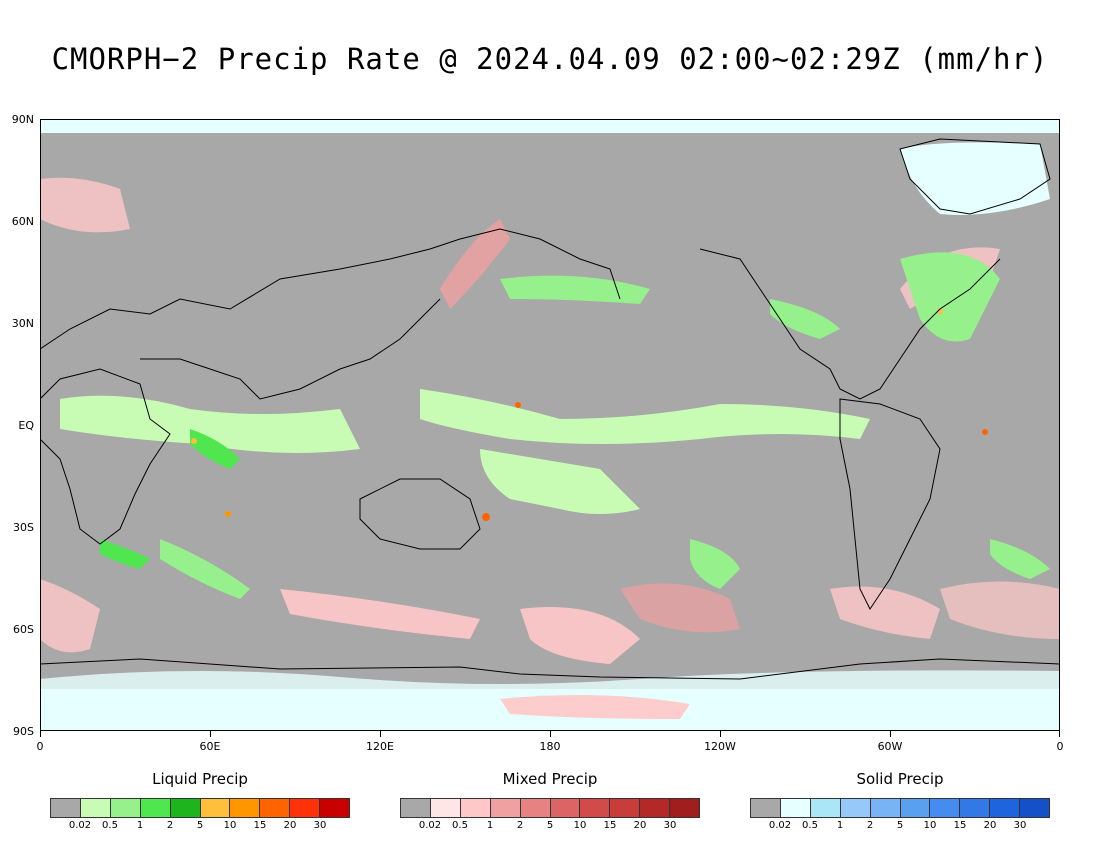 Image resolution: width=1100 pixels, height=850 pixels. I want to click on legend-title: Solid Precip, so click(900, 779).